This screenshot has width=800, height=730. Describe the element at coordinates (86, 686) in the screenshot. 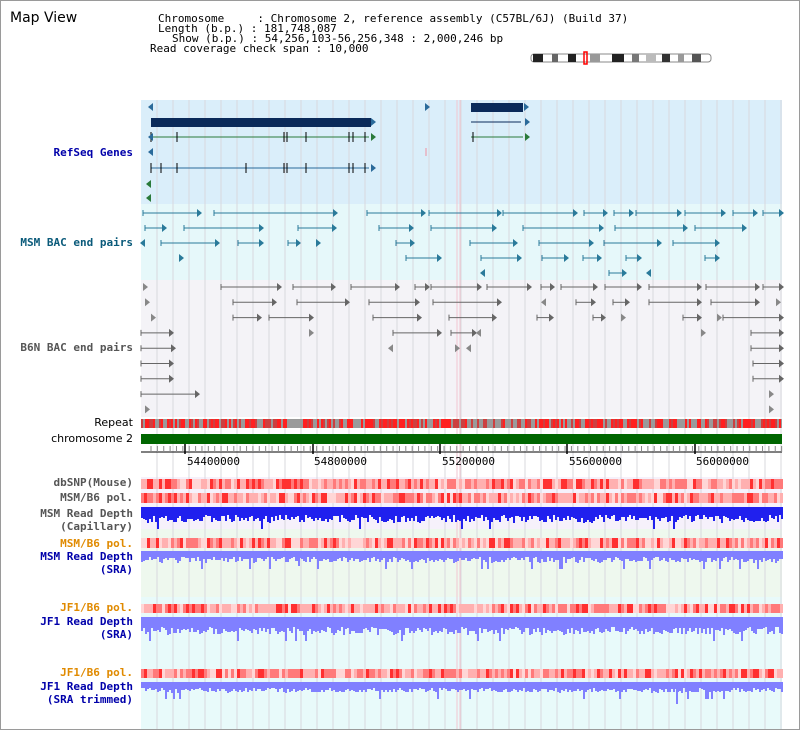

I see `track-label-jf1-depth-trim-line1: JF1 Read Depth` at that location.